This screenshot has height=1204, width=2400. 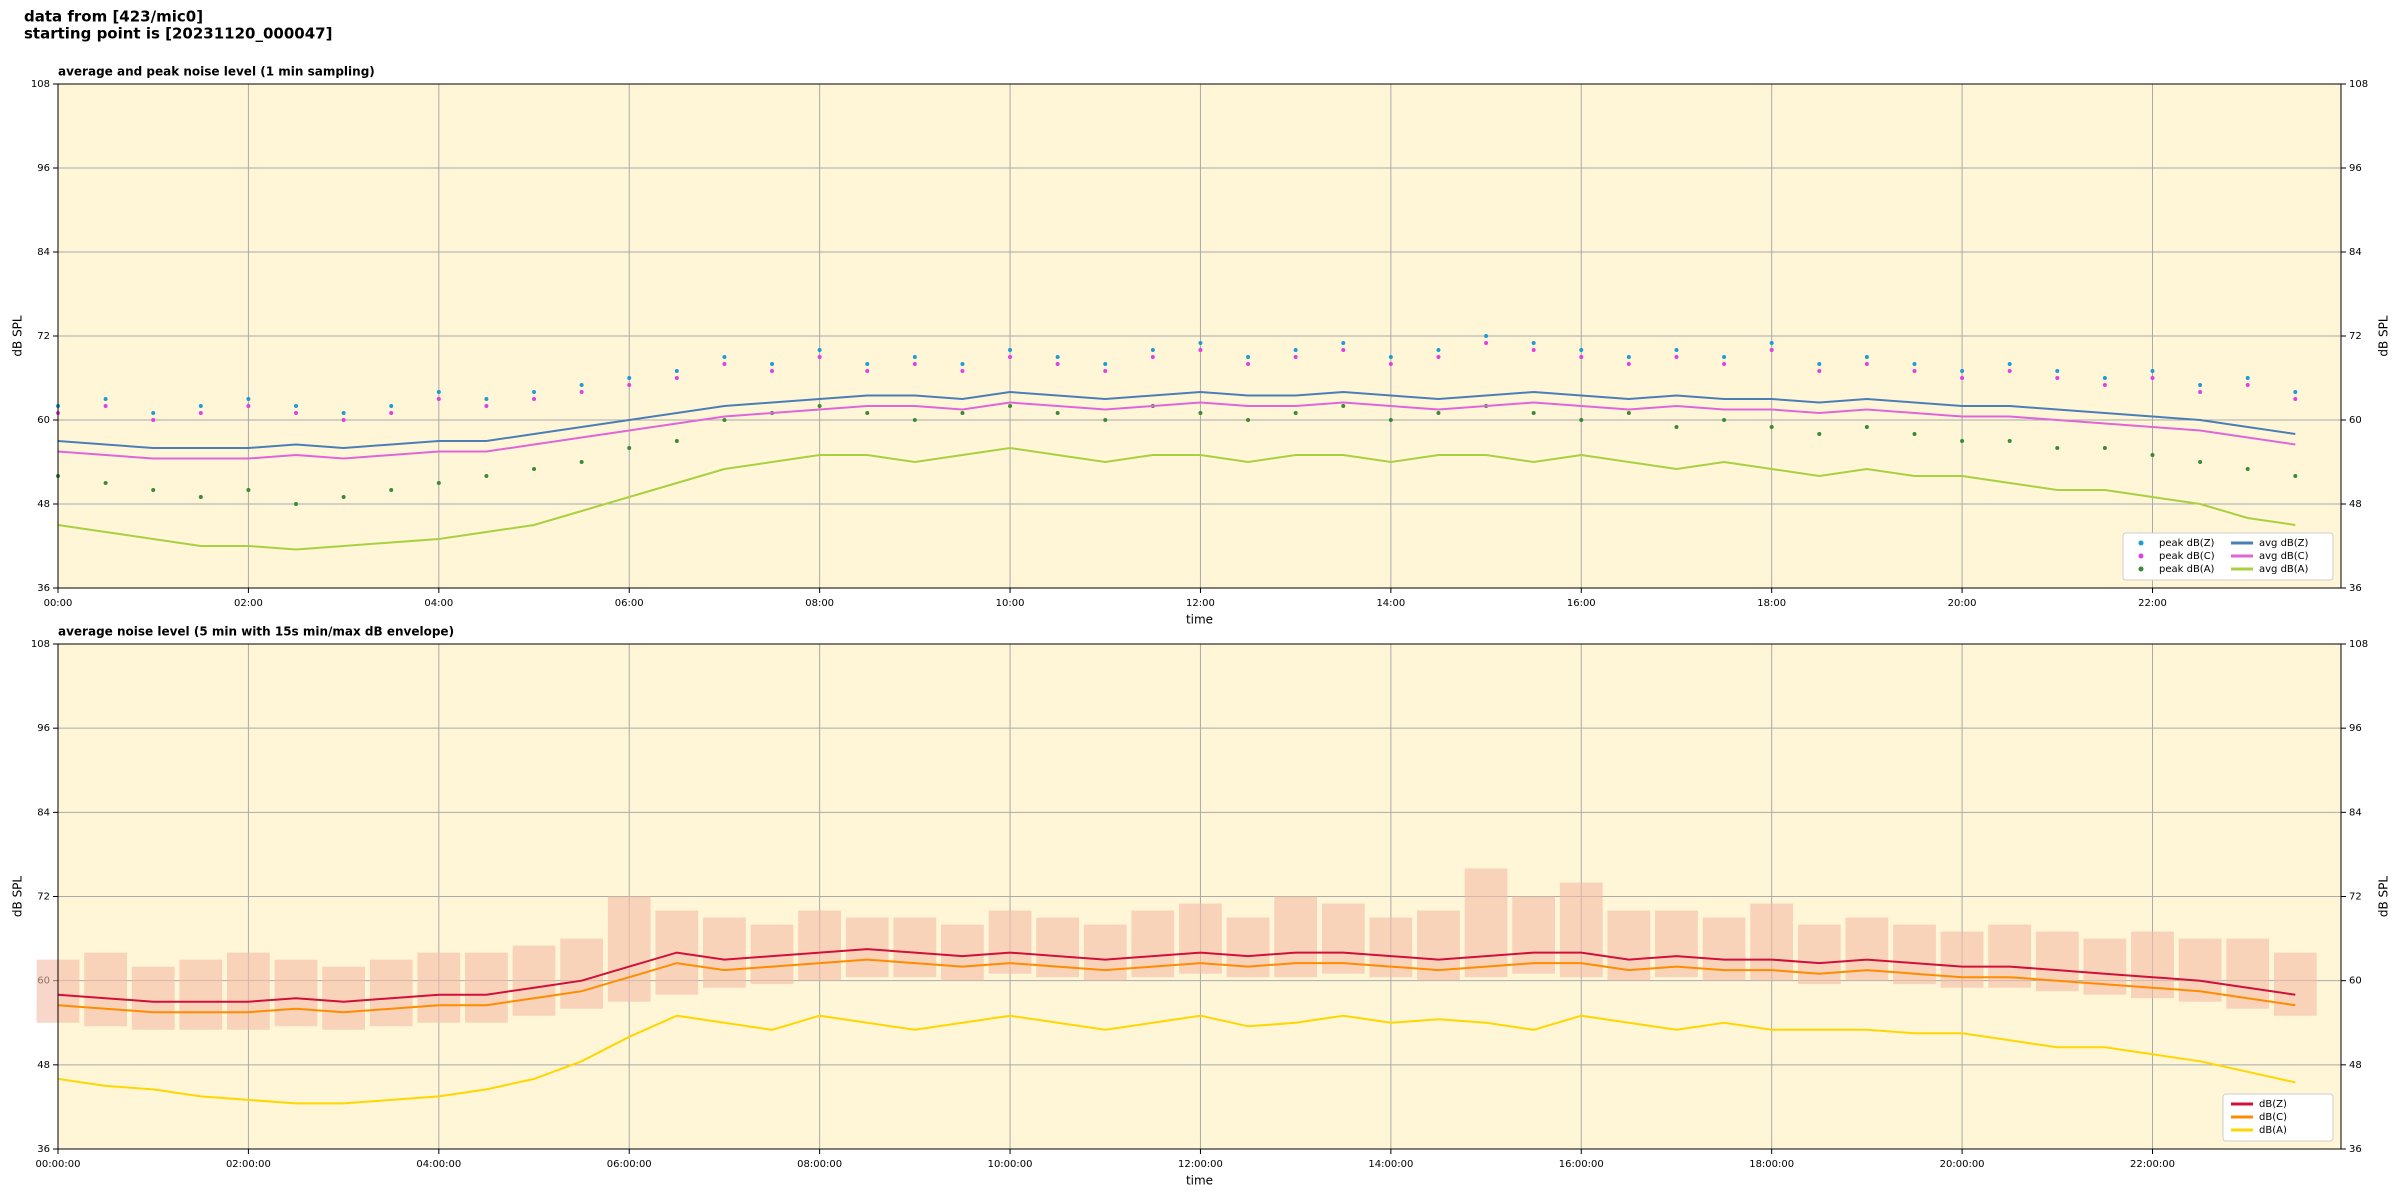 What do you see at coordinates (43, 897) in the screenshot?
I see `y-tick-label: 72` at bounding box center [43, 897].